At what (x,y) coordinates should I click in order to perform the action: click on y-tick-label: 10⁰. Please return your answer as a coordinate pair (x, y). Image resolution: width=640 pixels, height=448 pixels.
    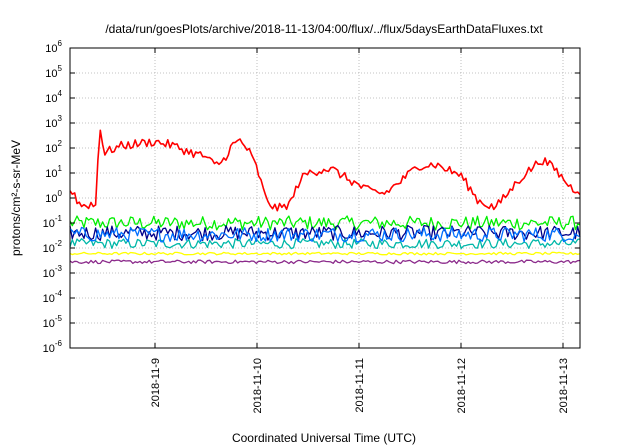
    Looking at the image, I should click on (53, 197).